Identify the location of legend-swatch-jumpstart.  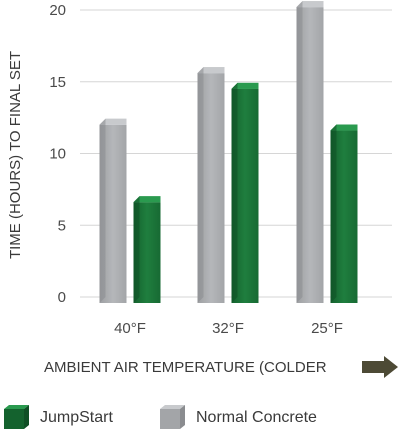
(16, 417).